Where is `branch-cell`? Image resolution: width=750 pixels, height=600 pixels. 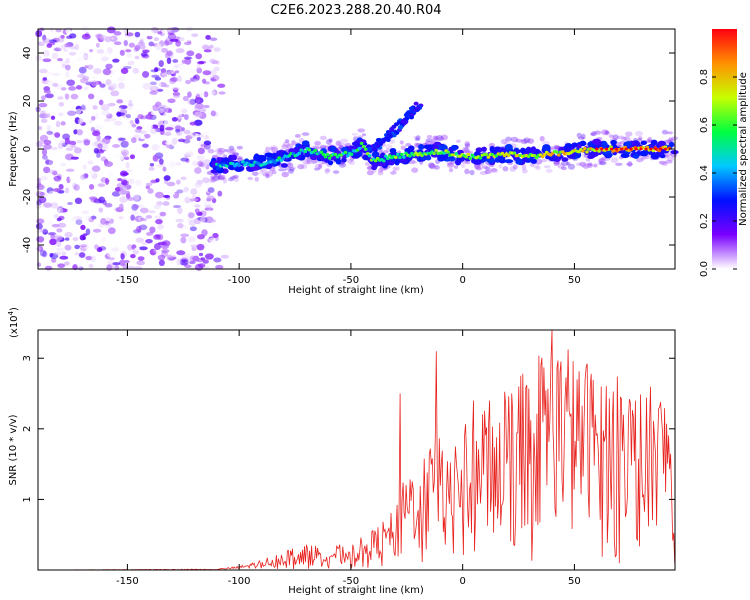
branch-cell is located at coordinates (406, 115).